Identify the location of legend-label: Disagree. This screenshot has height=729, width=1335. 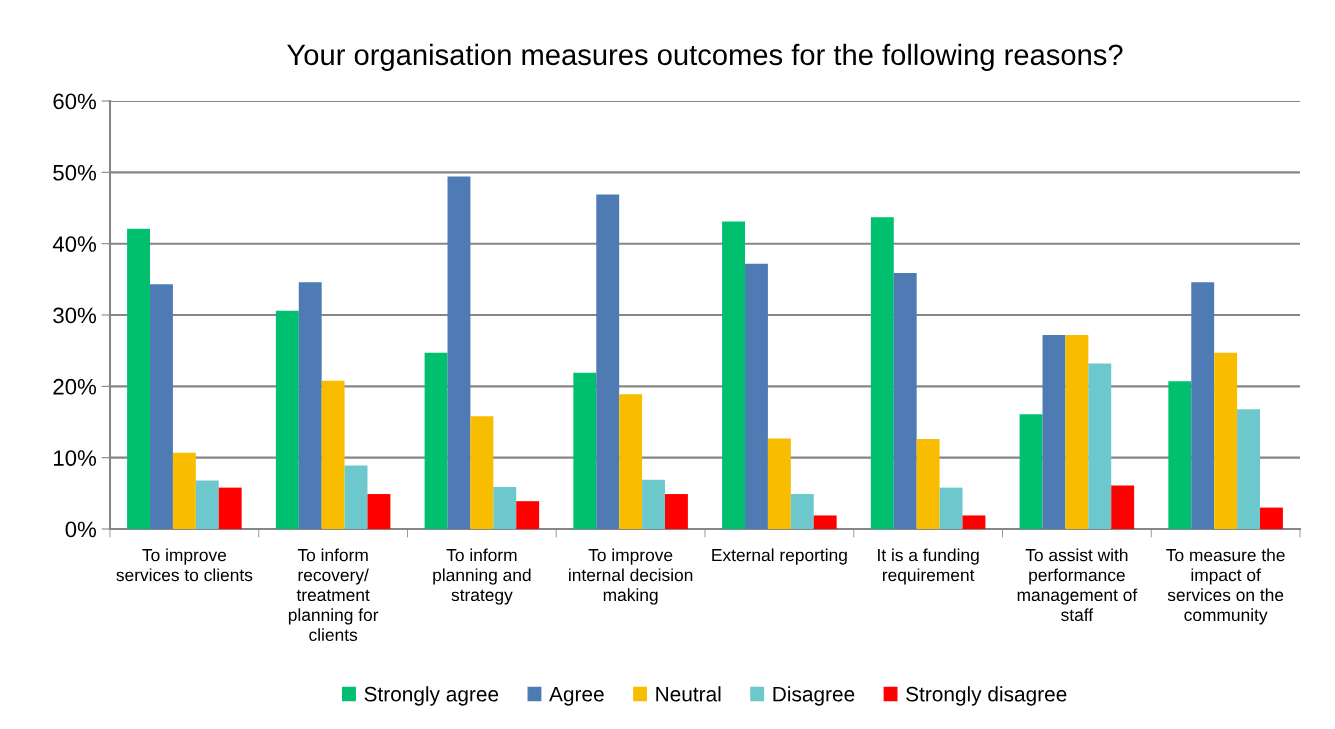
(814, 696).